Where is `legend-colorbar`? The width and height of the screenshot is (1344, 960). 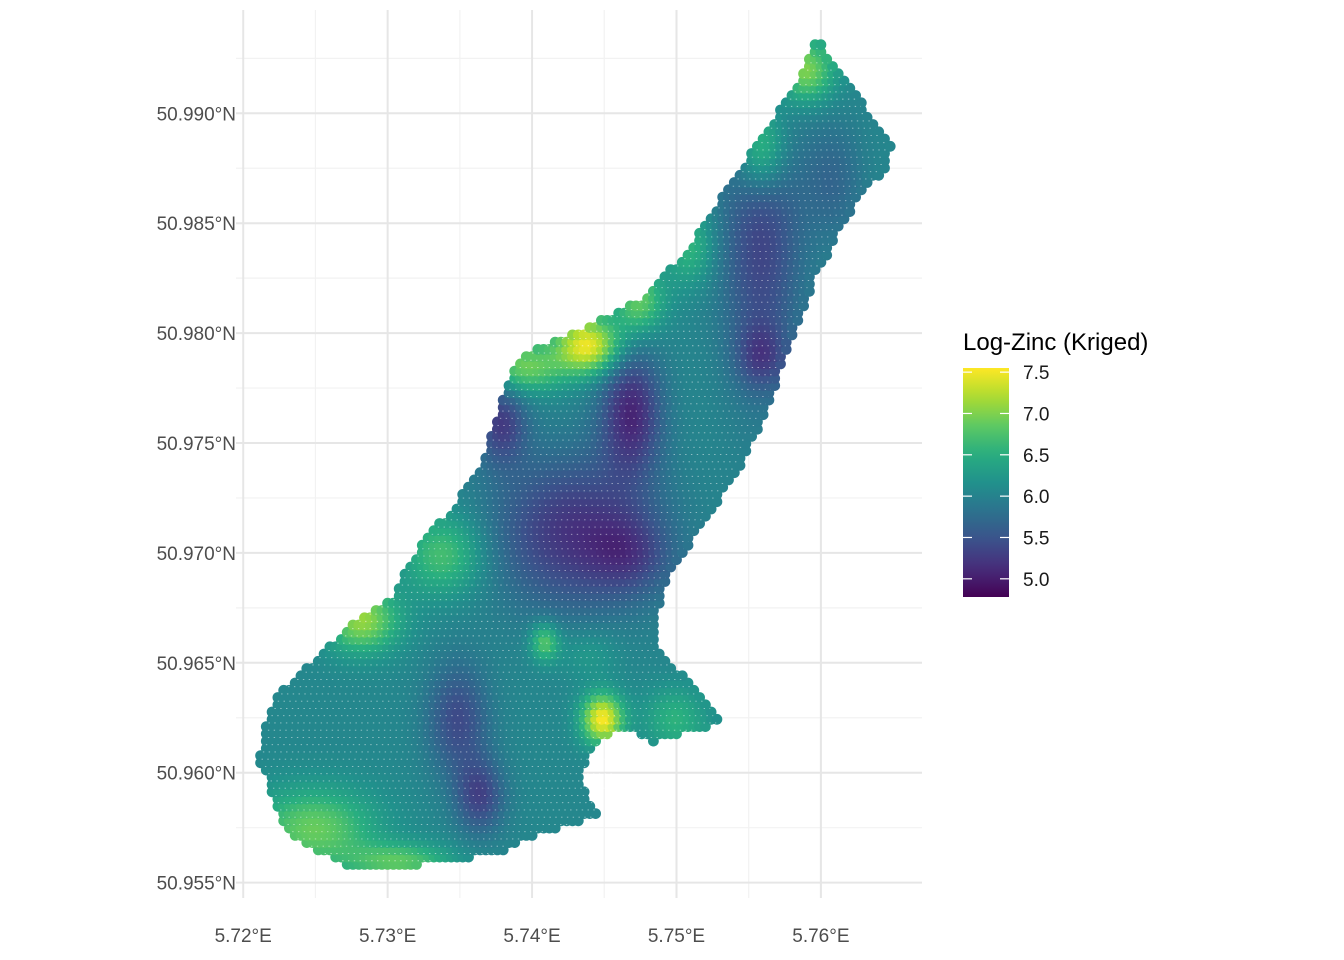 legend-colorbar is located at coordinates (986, 482).